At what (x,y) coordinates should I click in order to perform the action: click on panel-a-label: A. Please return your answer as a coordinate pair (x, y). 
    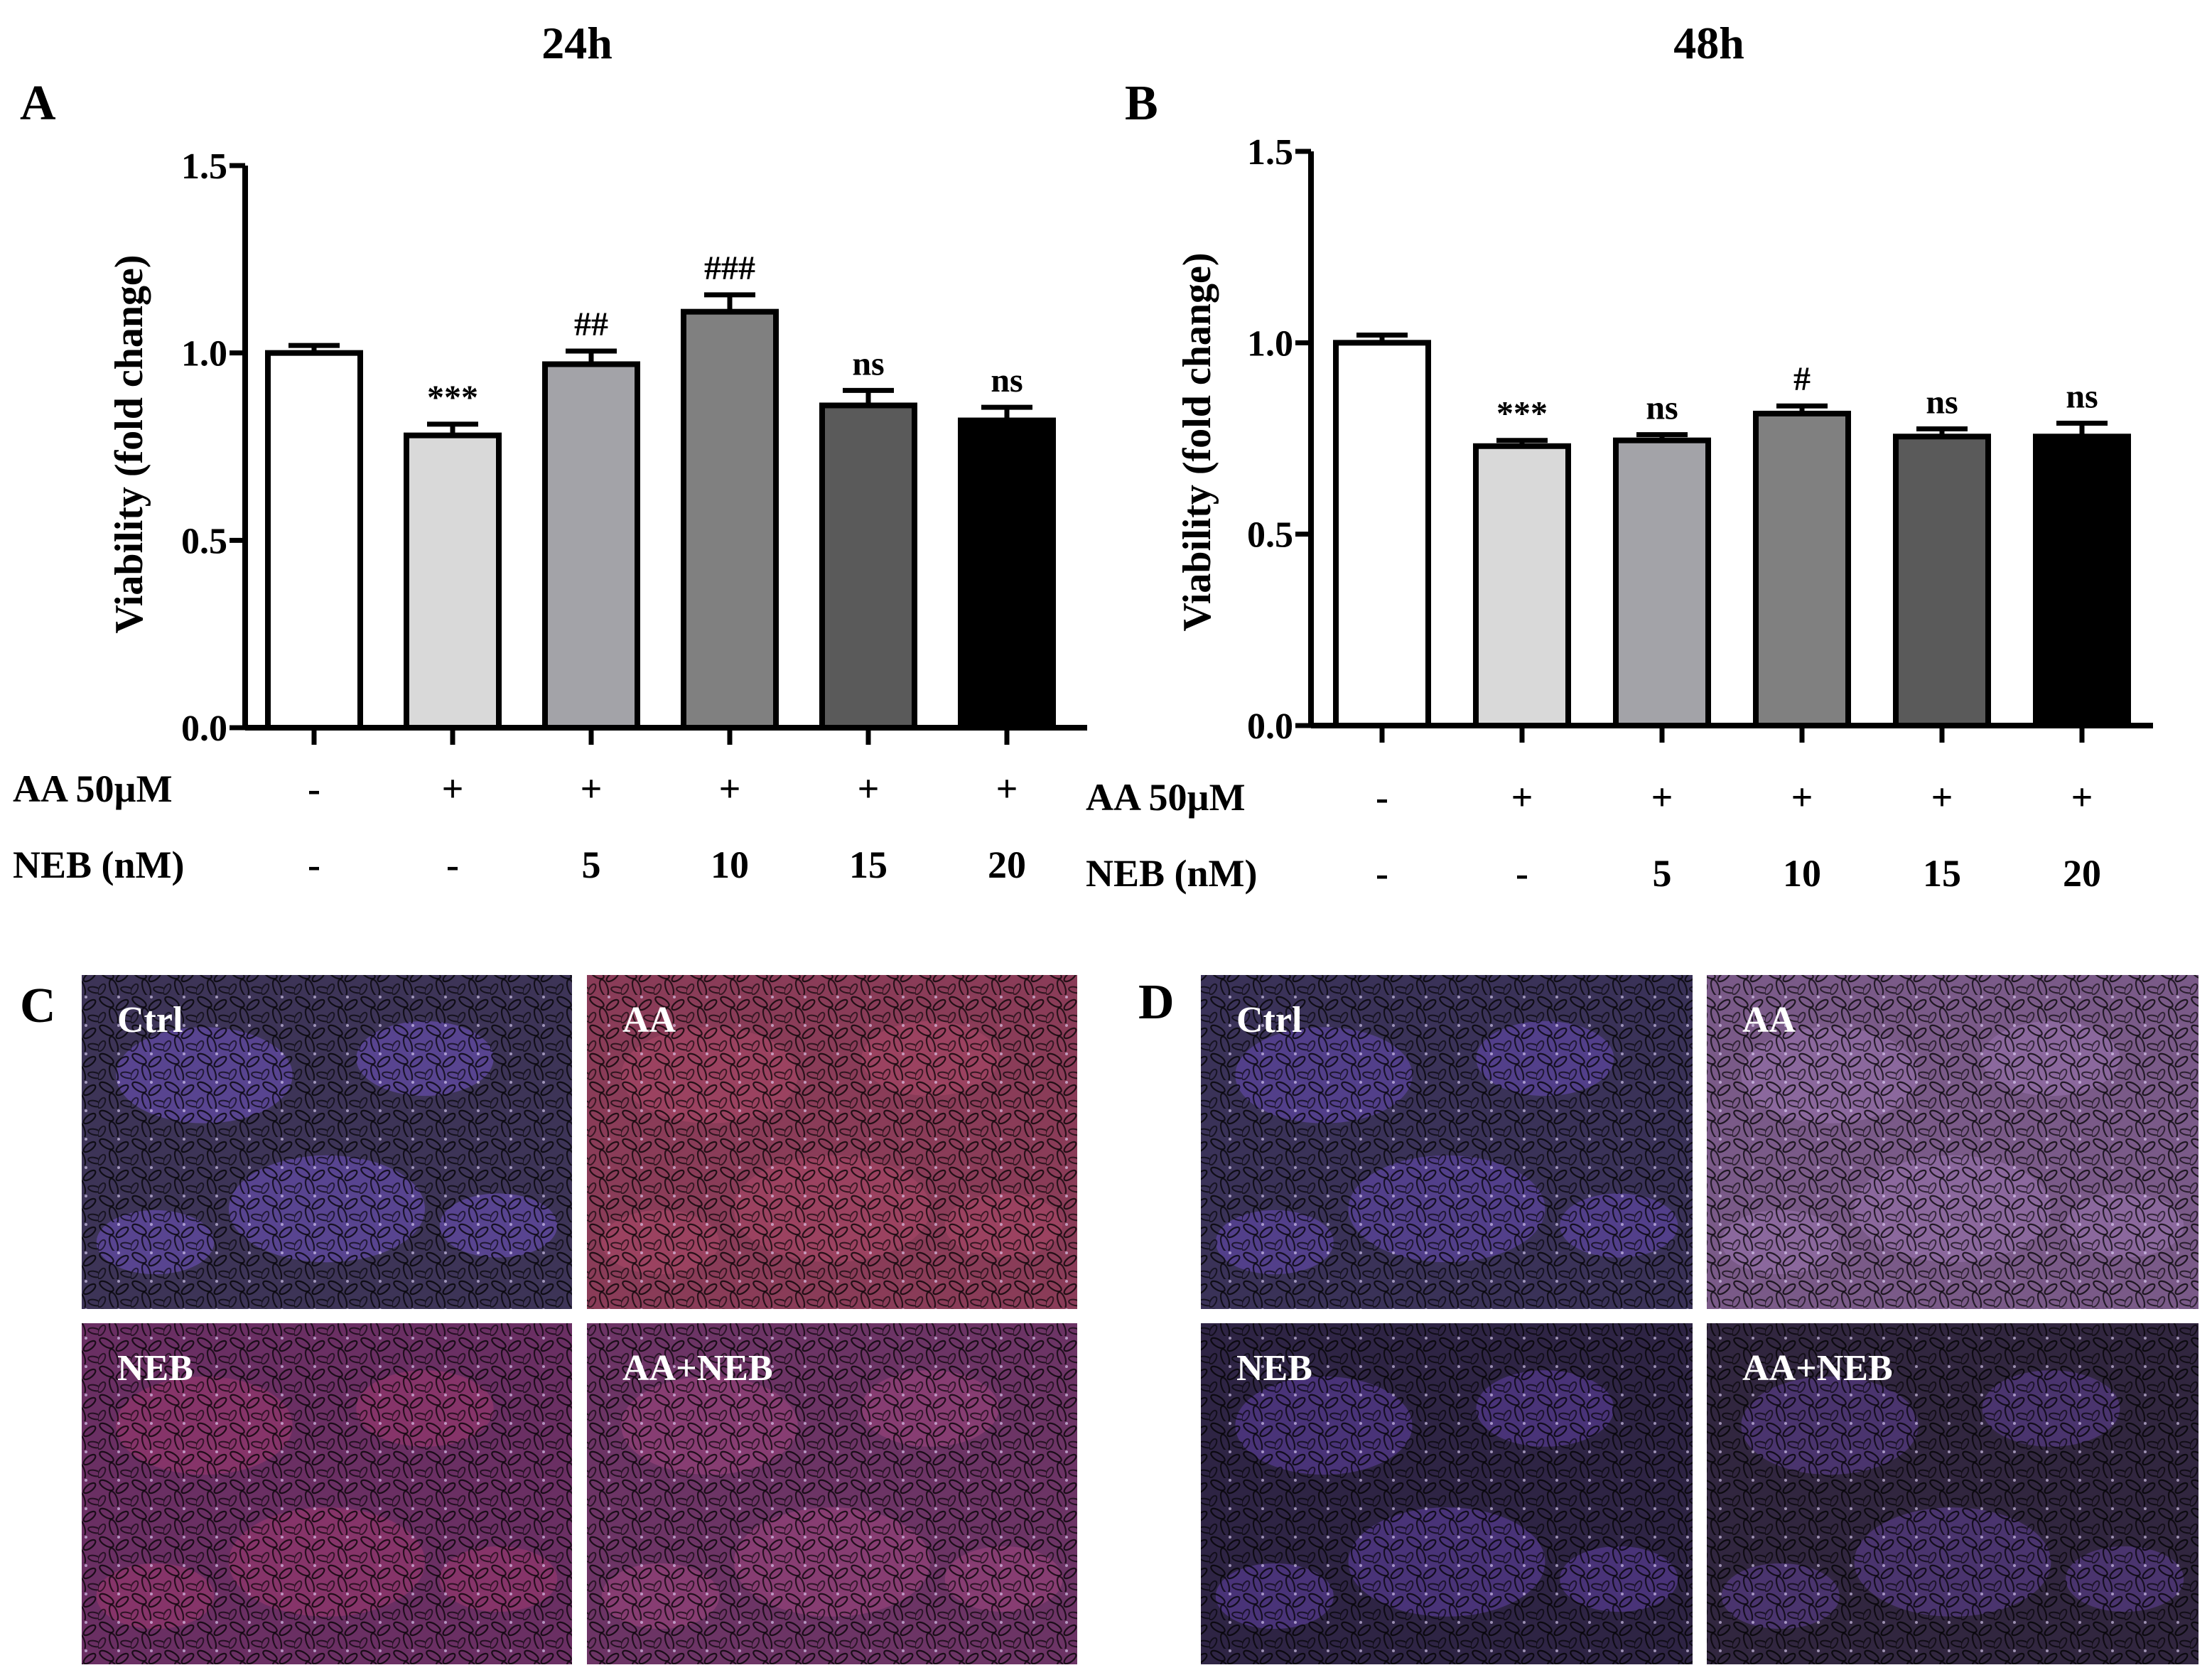
    Looking at the image, I should click on (38, 103).